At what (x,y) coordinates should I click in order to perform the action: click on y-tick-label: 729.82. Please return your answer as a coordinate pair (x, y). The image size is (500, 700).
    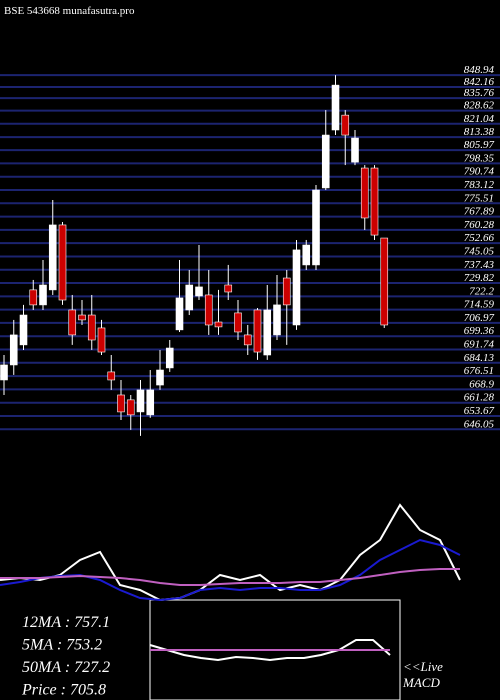
    Looking at the image, I should click on (479, 278).